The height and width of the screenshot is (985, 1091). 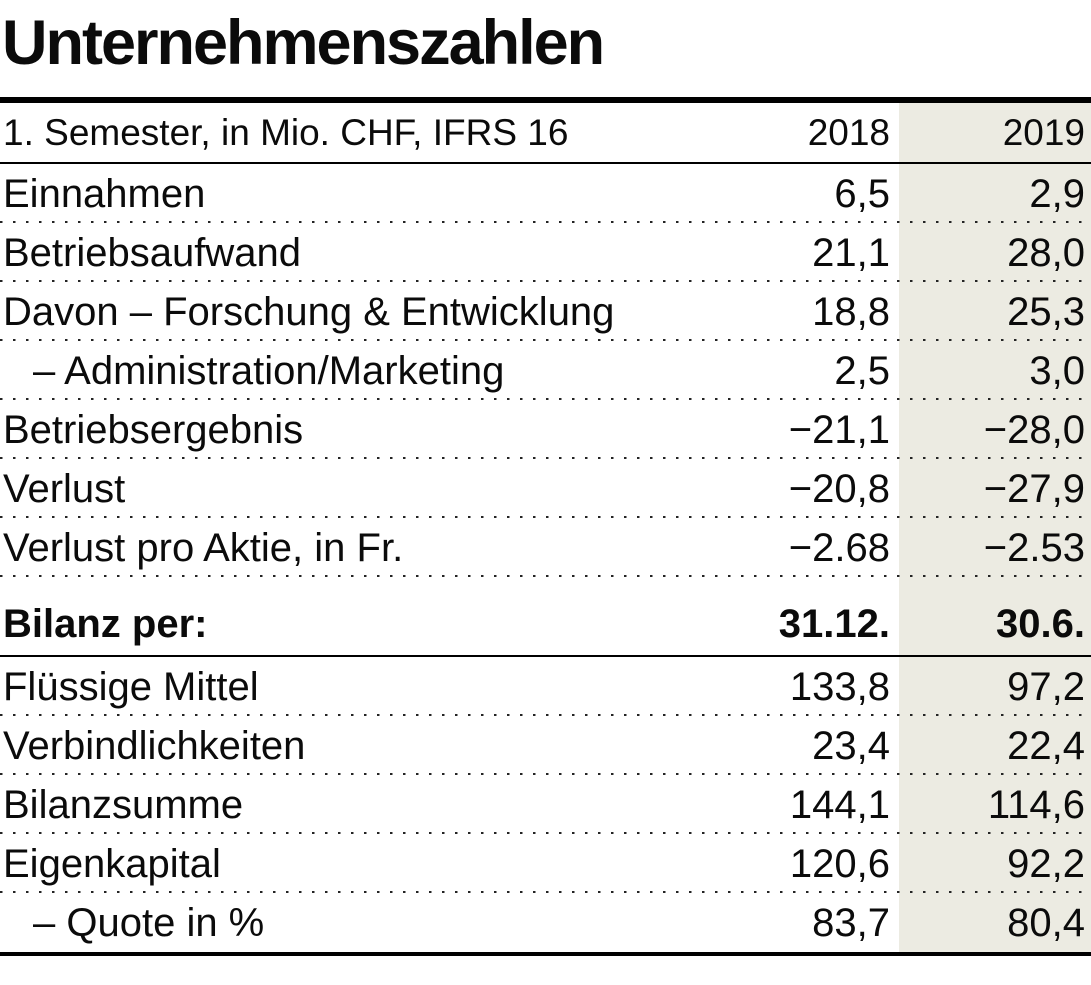 I want to click on row-label: Eigenkapital, so click(x=112, y=863).